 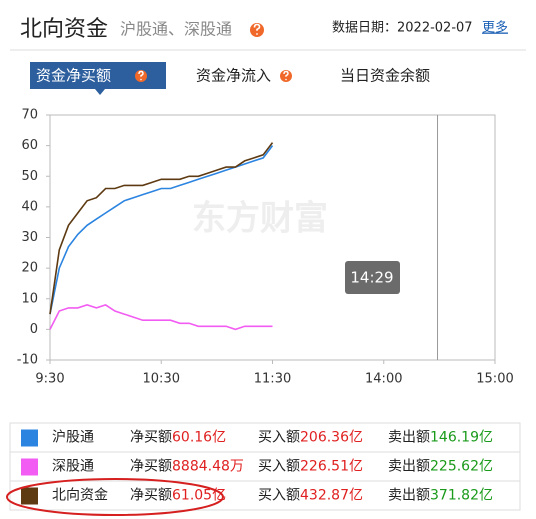 I want to click on metric-value: 146.19亿, so click(x=461, y=438).